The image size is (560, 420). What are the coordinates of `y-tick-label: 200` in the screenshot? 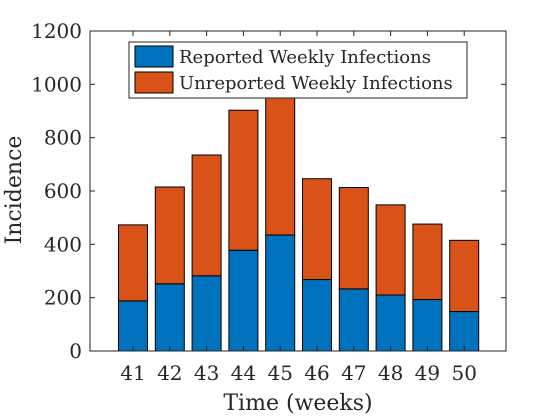 It's located at (63, 298).